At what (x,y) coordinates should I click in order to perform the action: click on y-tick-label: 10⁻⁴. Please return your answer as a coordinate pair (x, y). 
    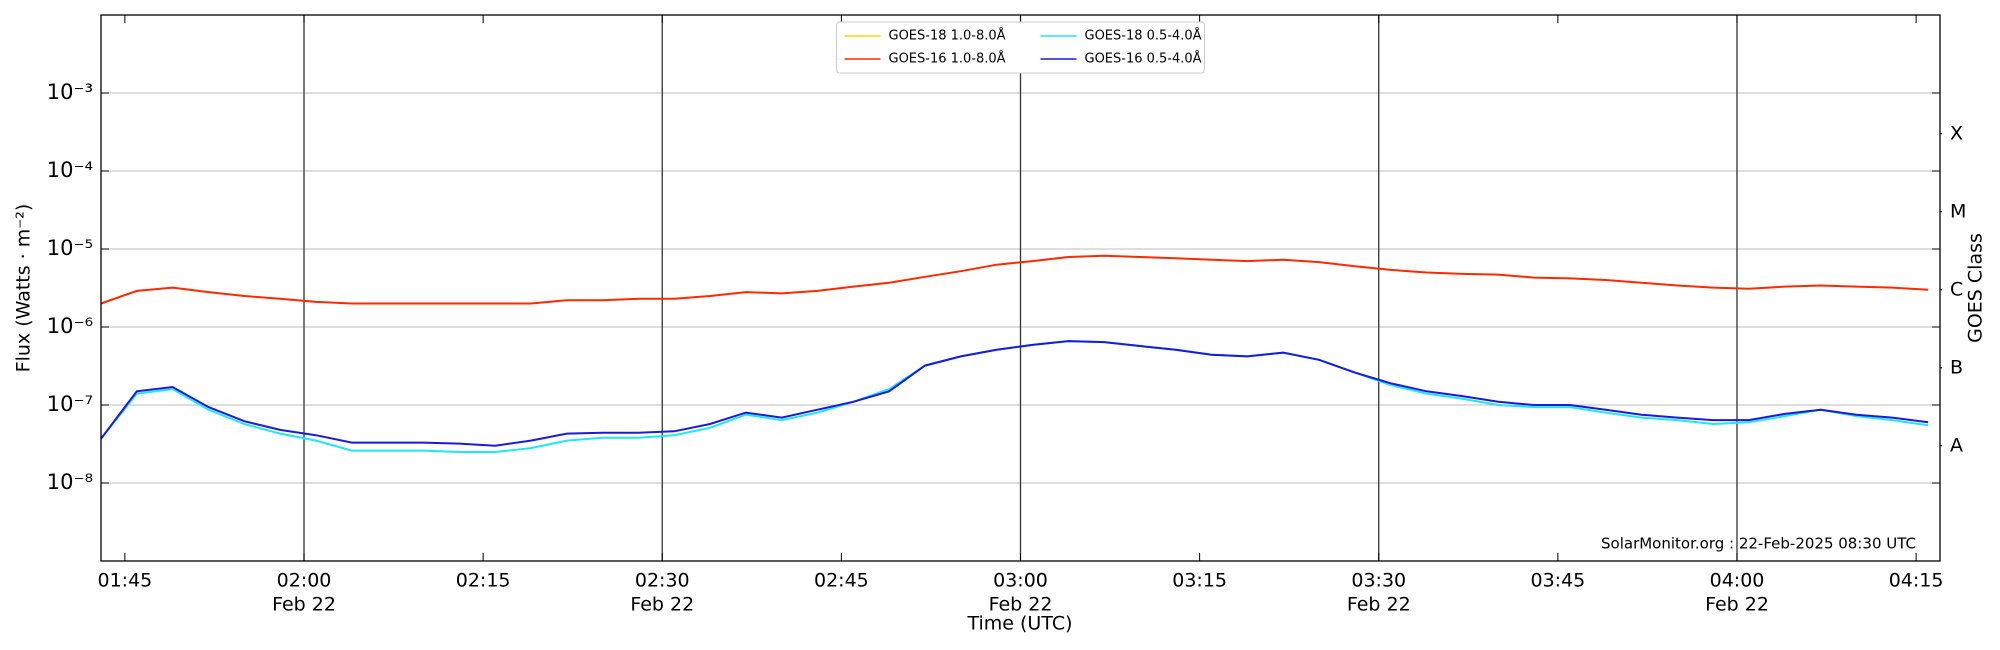
    Looking at the image, I should click on (70, 170).